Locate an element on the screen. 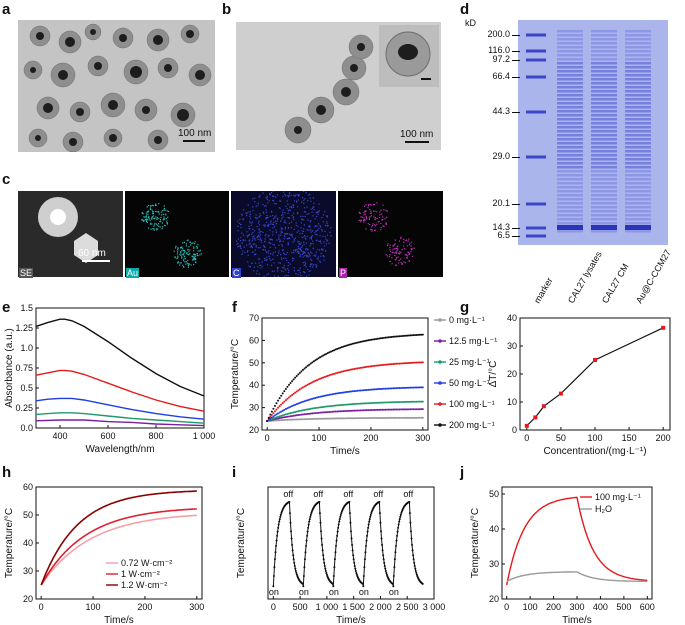 This screenshot has height=625, width=685. y-axis-label: Temperature/°C is located at coordinates (235, 374).